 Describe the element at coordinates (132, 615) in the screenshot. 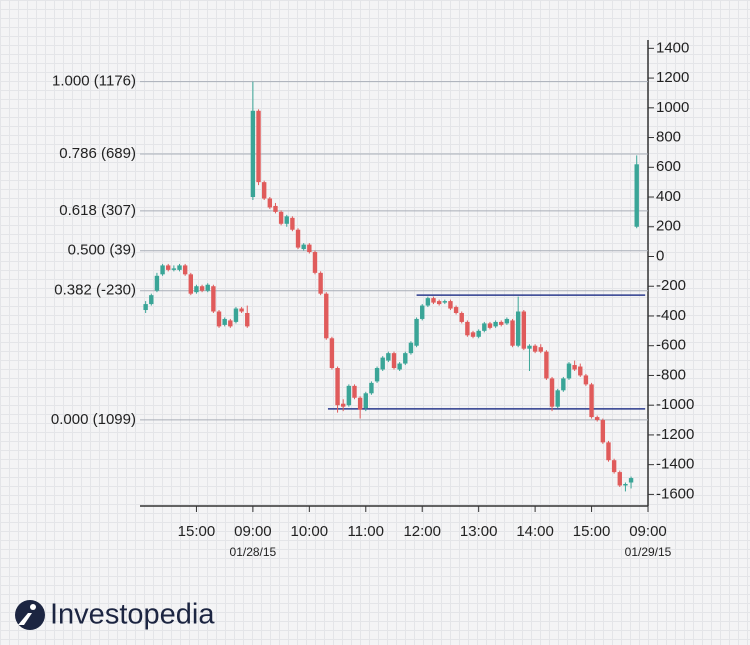

I see `brand: Investopedia` at that location.